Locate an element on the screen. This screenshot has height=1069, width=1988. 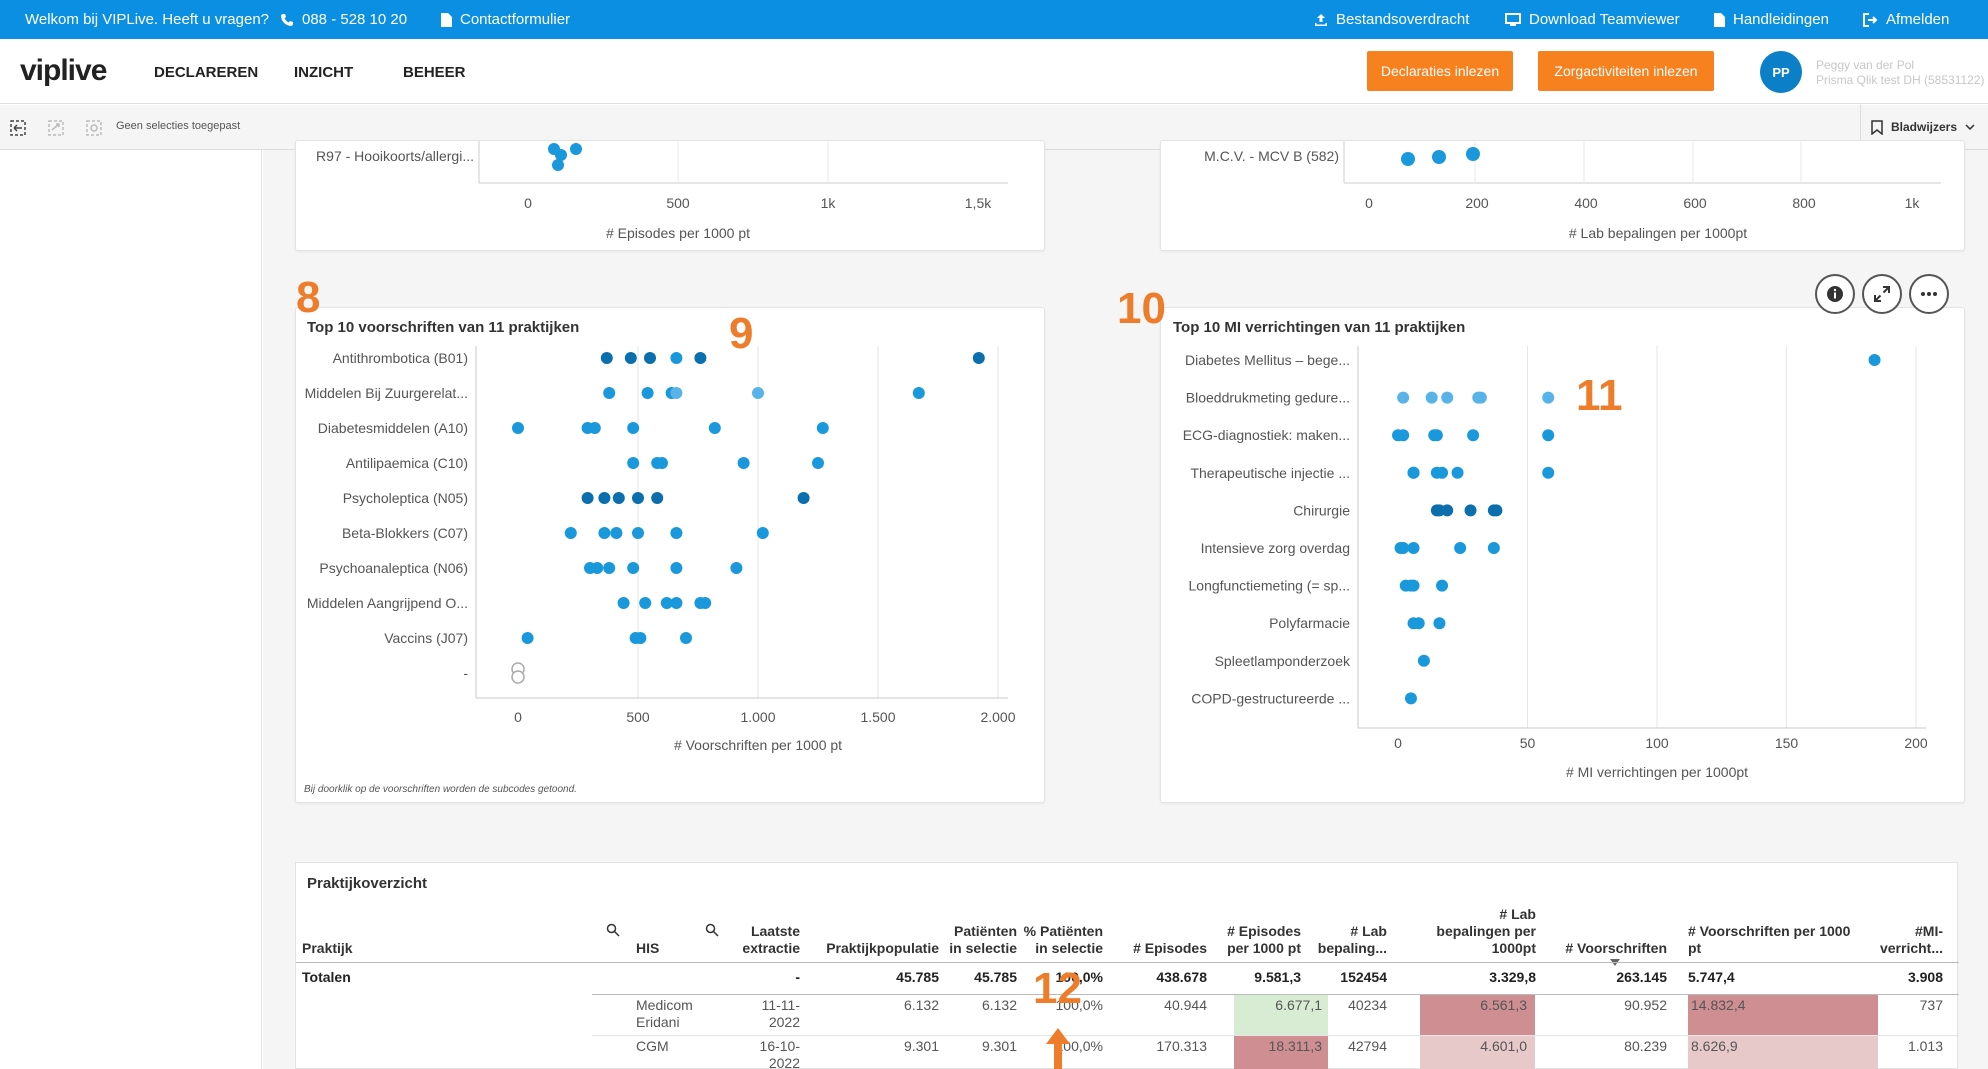
menu-declareren: DECLAREREN is located at coordinates (206, 72).